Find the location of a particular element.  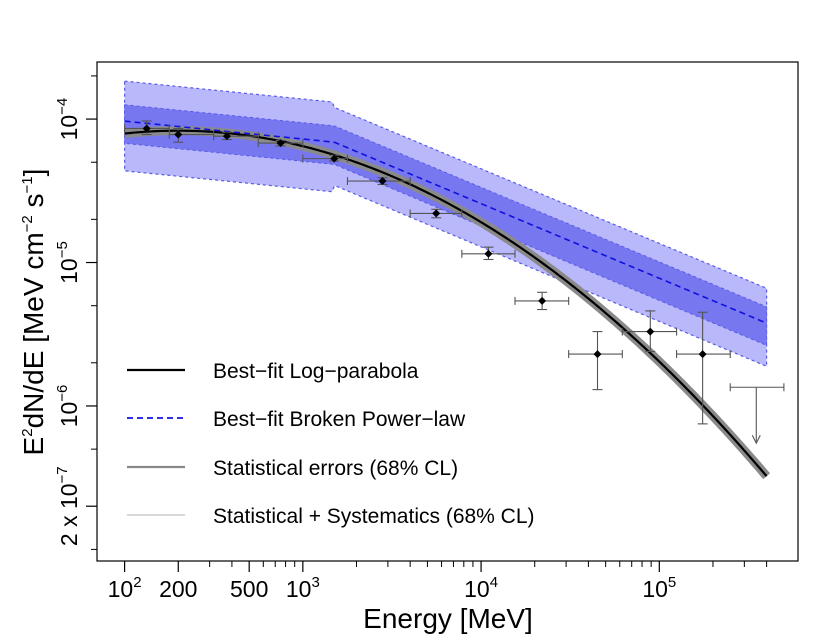

x-axis: 10² 200 500 10³ 10⁴ 10⁵ is located at coordinates (438, 581).